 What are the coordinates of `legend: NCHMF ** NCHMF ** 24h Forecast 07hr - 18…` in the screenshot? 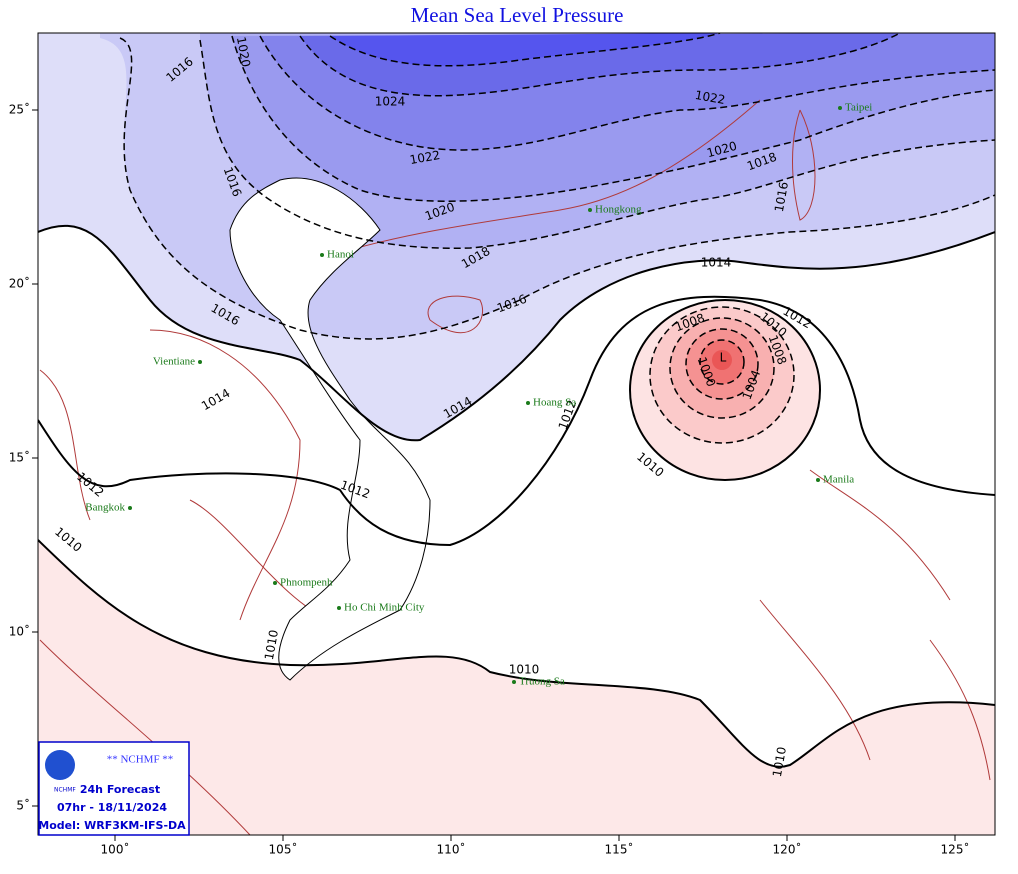 It's located at (114, 788).